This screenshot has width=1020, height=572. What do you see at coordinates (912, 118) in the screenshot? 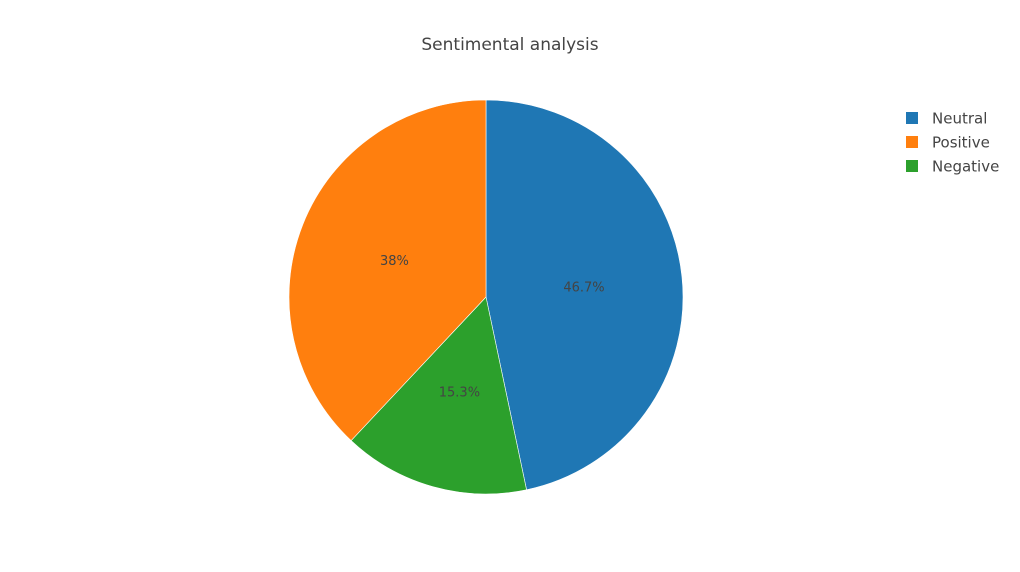
I see `legend-swatch-neutral` at bounding box center [912, 118].